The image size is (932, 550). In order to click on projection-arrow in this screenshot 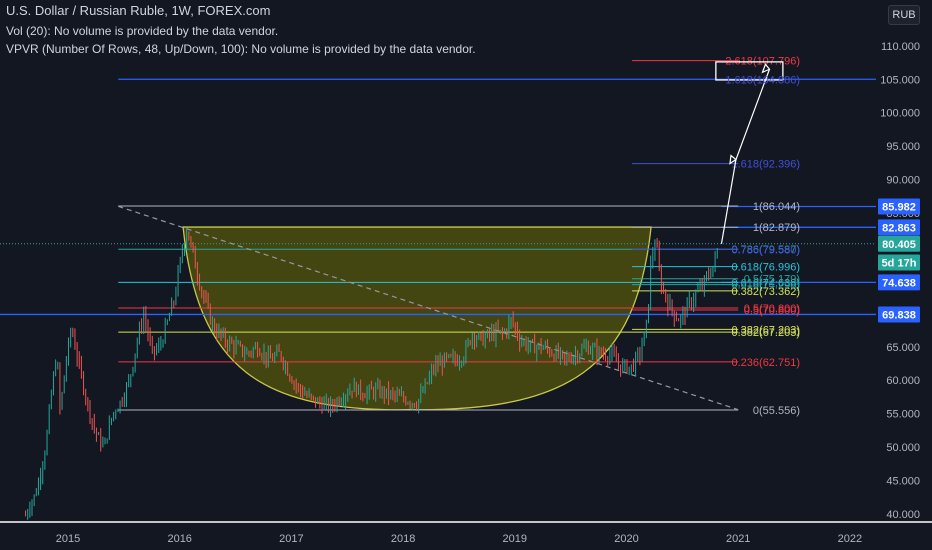, I will do `click(745, 156)`.